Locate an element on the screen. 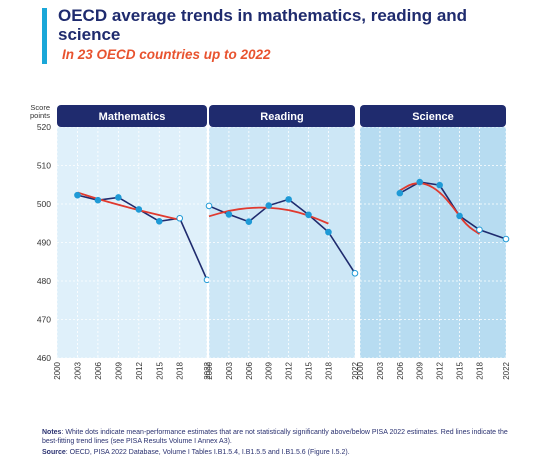  panel-title: Science is located at coordinates (433, 117).